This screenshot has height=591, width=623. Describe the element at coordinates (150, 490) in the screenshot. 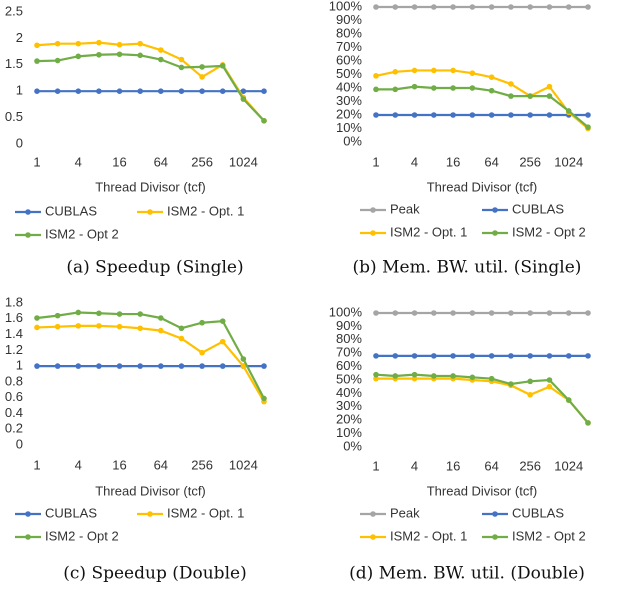

I see `x-axis-label: Thread Divisor (tcf)` at that location.